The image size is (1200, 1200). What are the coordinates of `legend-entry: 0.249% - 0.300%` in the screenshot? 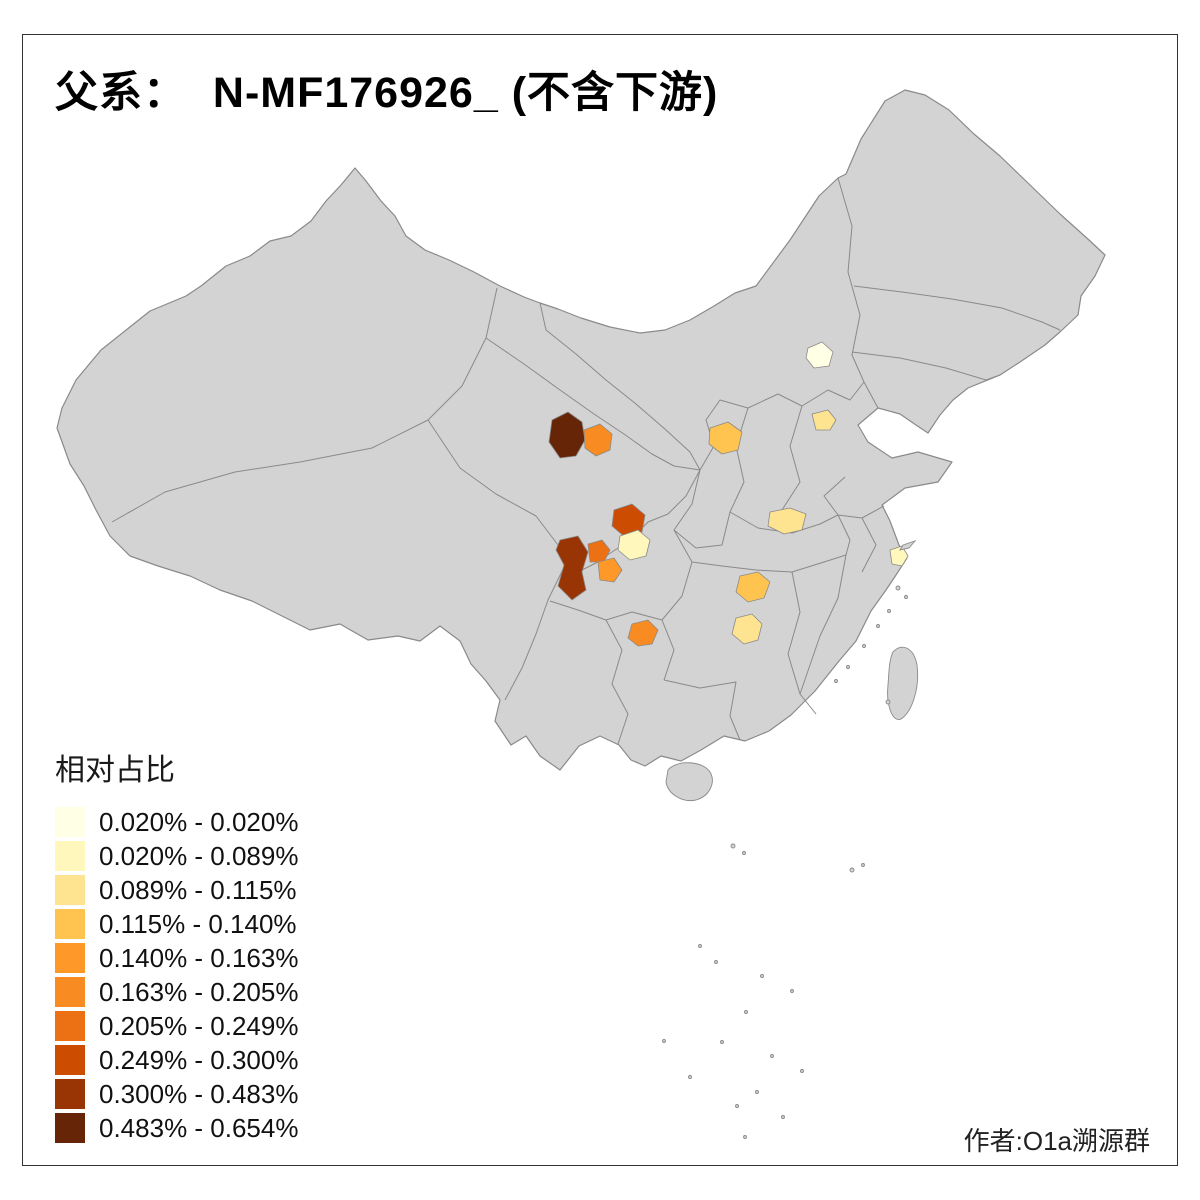 It's located at (176, 1060).